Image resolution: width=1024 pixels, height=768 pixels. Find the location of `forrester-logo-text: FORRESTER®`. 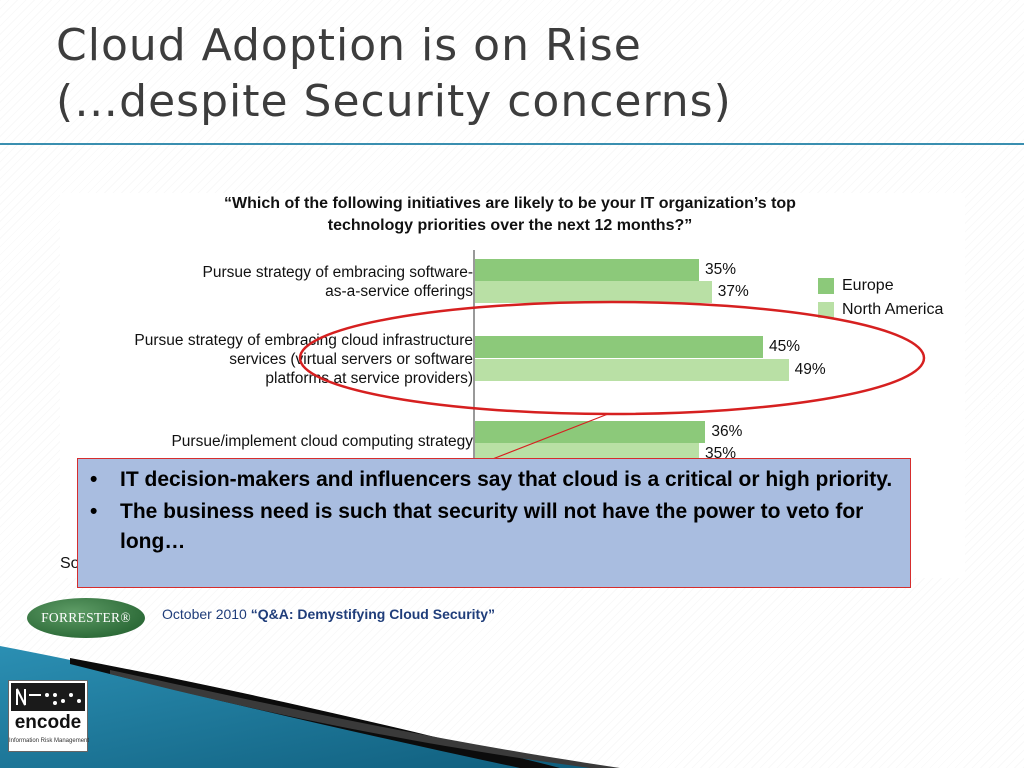

forrester-logo-text: FORRESTER® is located at coordinates (86, 617).